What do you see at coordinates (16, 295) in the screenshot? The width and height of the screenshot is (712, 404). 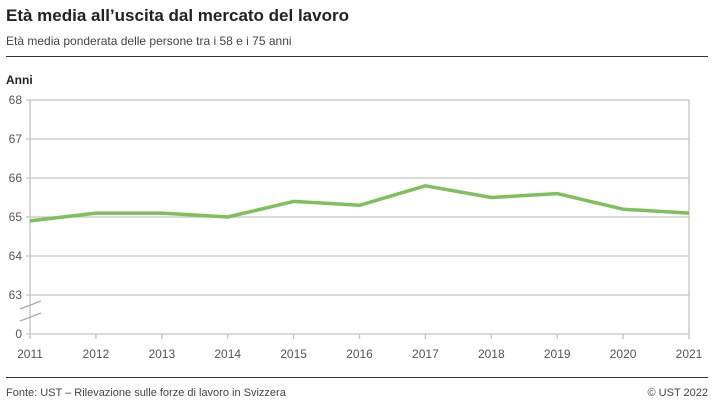 I see `y-tick-label: 63` at bounding box center [16, 295].